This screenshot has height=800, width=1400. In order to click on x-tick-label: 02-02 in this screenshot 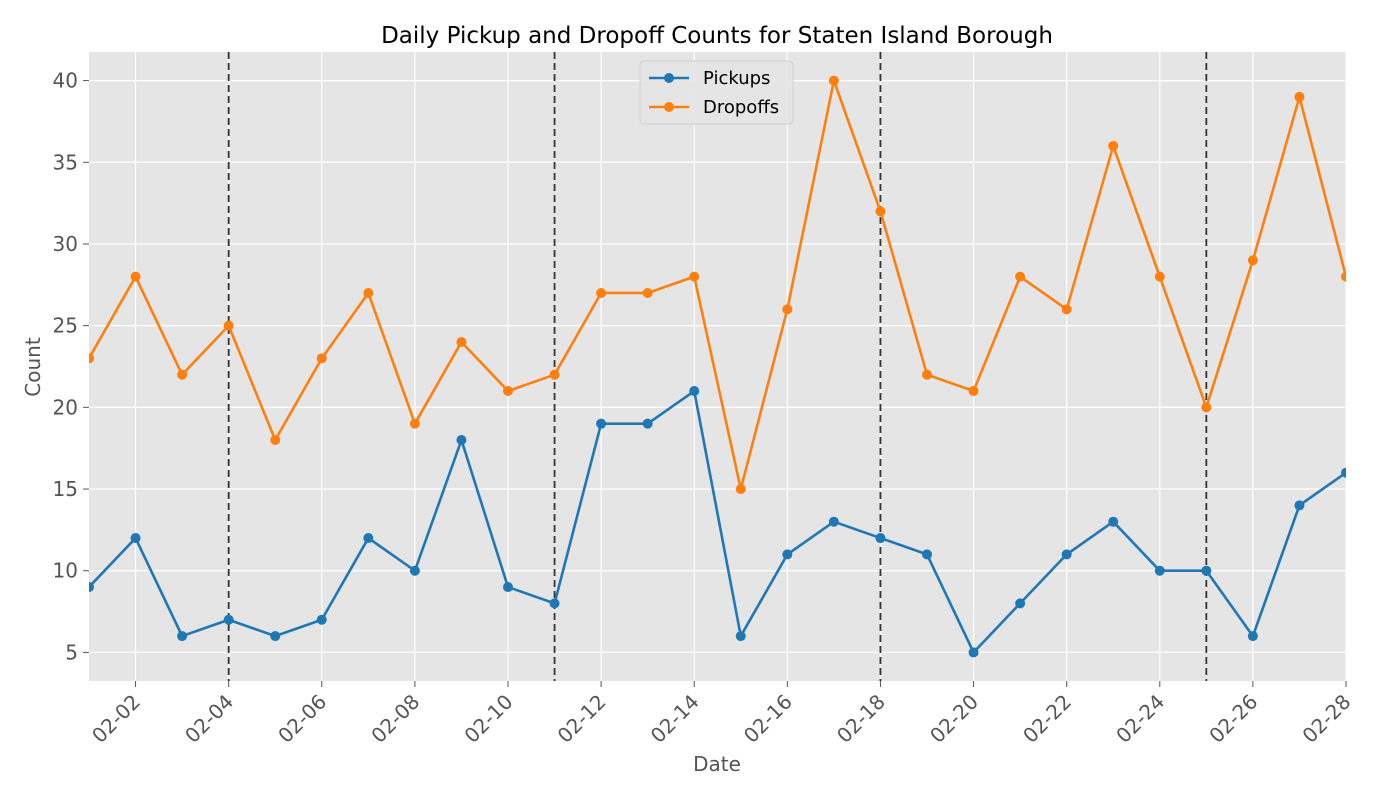, I will do `click(116, 719)`.